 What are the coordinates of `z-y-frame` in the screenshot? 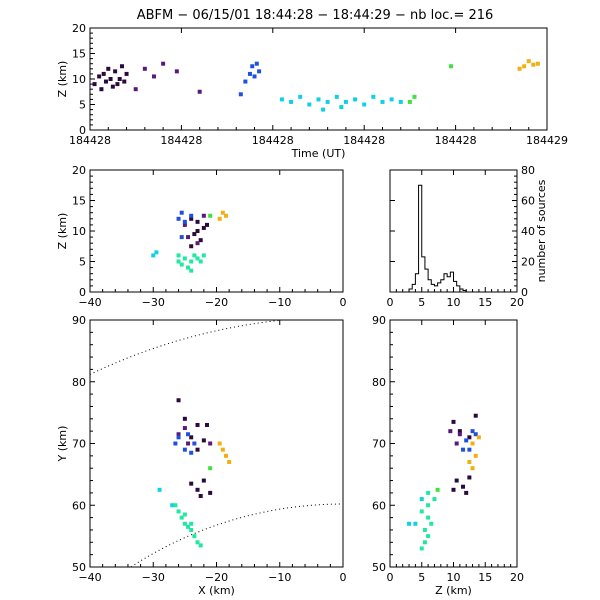 It's located at (453, 443).